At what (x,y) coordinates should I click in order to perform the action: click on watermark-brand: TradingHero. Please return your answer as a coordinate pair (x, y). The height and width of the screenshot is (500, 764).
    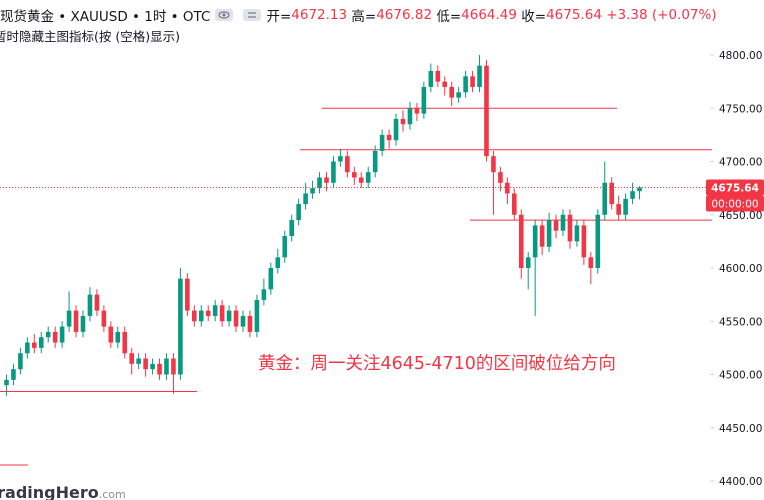
    Looking at the image, I should click on (49, 491).